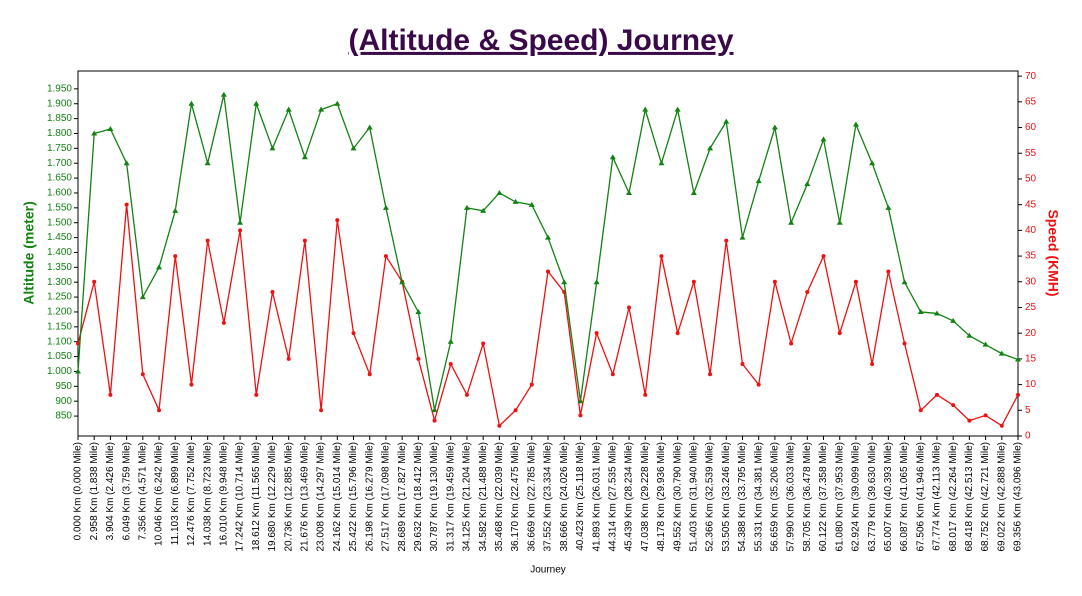 Image resolution: width=1082 pixels, height=596 pixels. I want to click on y2-tick-label: 20, so click(1031, 333).